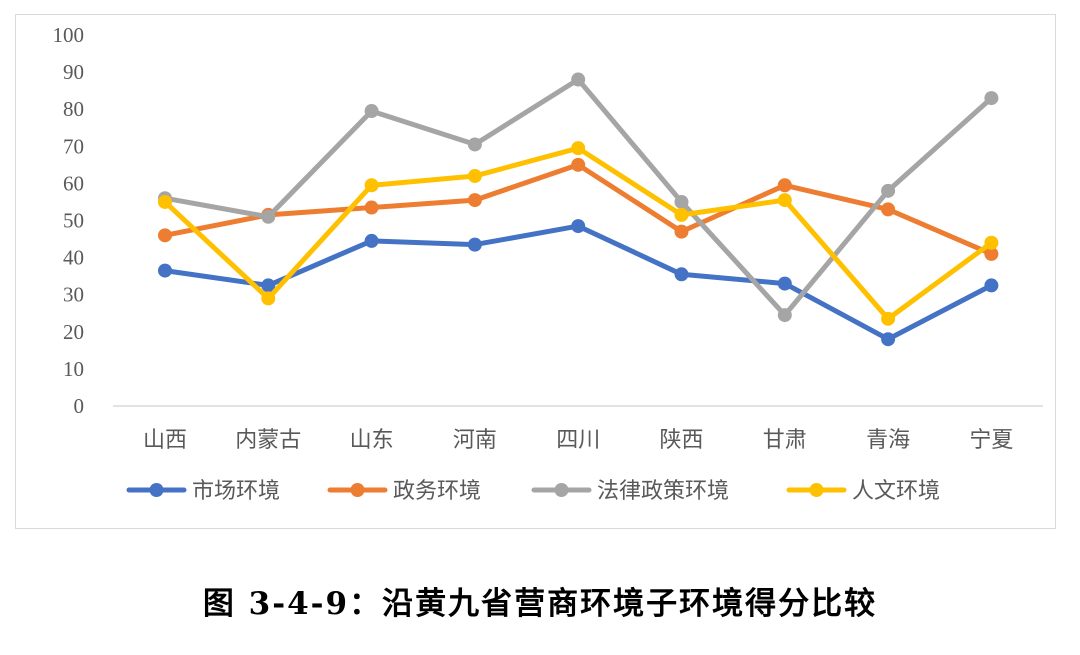  What do you see at coordinates (73, 258) in the screenshot?
I see `y-tick-label: 40` at bounding box center [73, 258].